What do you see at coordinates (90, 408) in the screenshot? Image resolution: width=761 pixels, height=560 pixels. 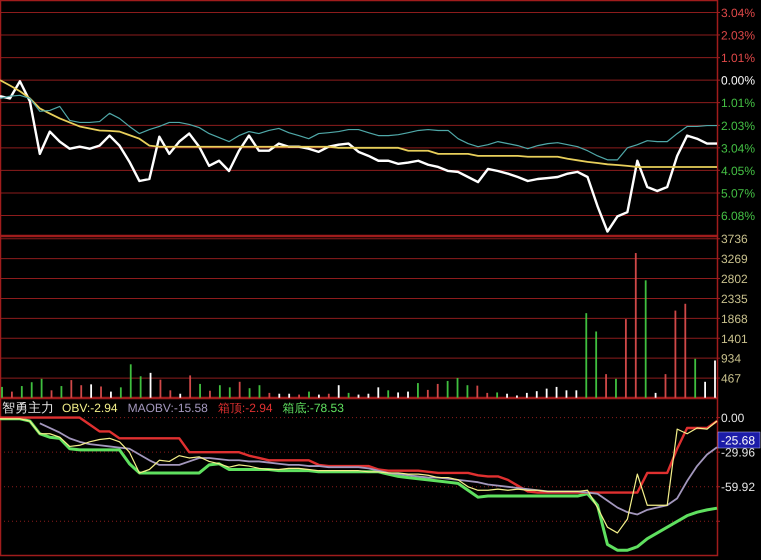 I see `series-label: OBV:-2.94` at bounding box center [90, 408].